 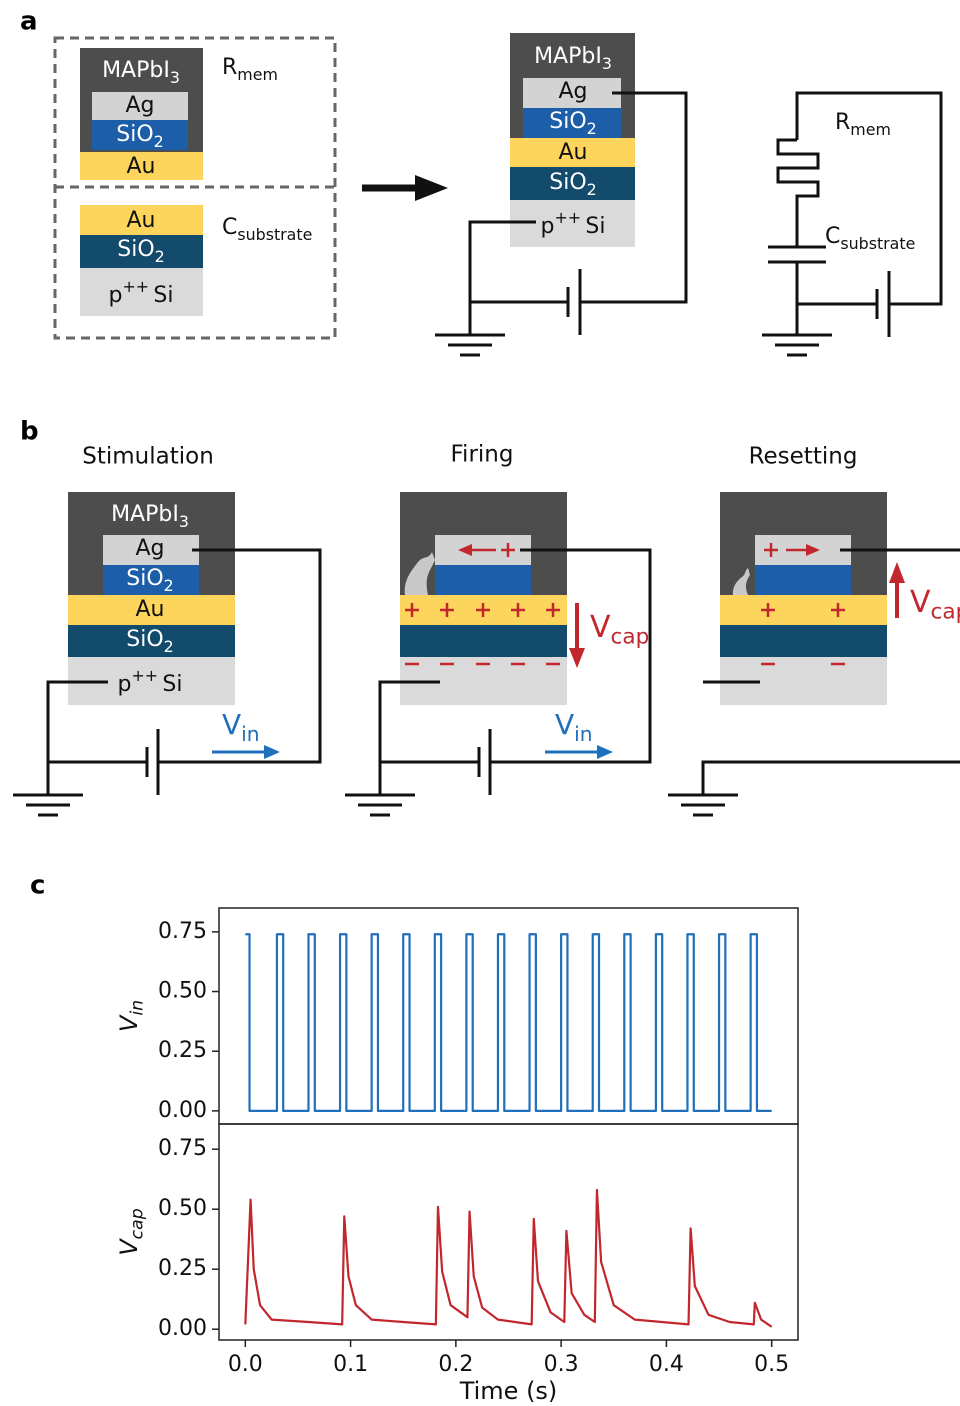 I want to click on stage-title: Resetting, so click(x=803, y=457).